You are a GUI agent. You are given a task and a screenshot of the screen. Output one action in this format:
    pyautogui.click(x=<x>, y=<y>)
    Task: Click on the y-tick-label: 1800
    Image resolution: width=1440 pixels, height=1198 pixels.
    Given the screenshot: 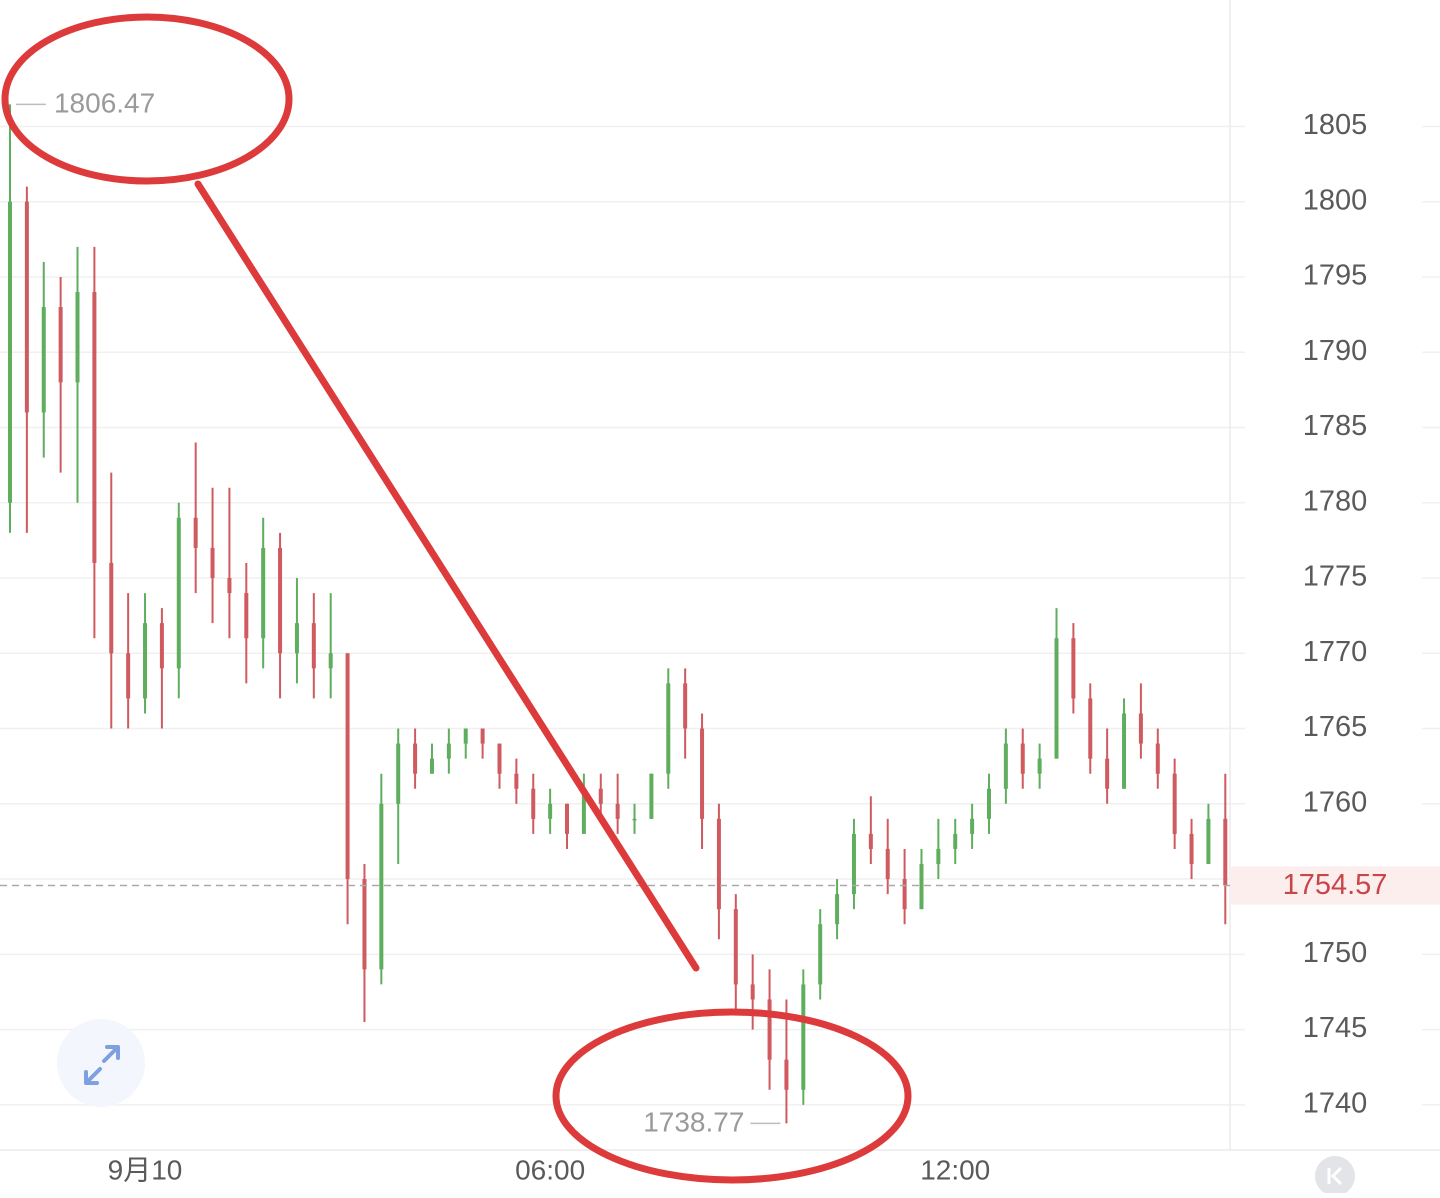 What is the action you would take?
    pyautogui.click(x=1335, y=200)
    